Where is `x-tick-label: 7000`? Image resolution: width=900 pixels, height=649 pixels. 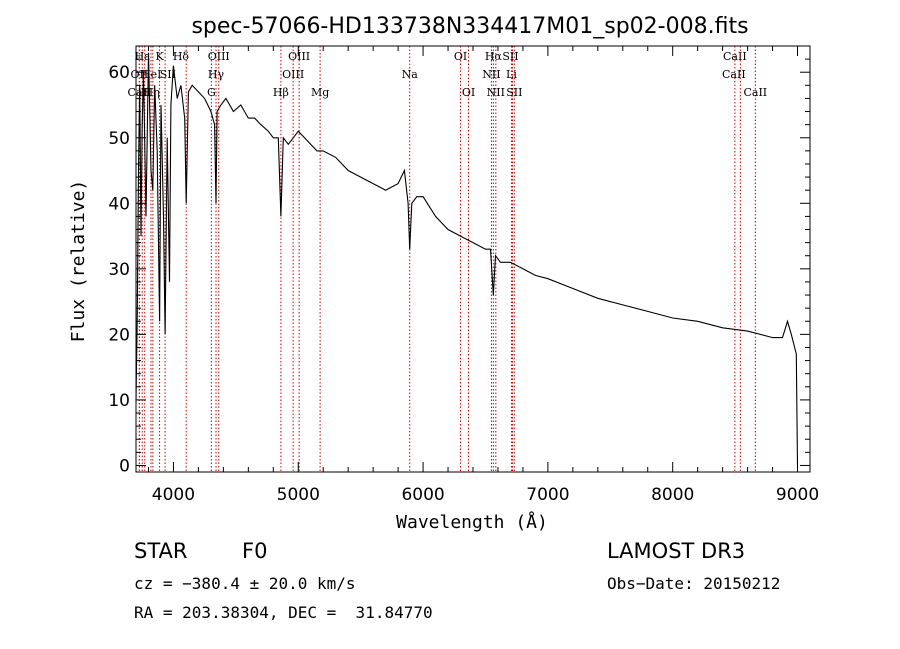 x-tick-label: 7000 is located at coordinates (547, 495).